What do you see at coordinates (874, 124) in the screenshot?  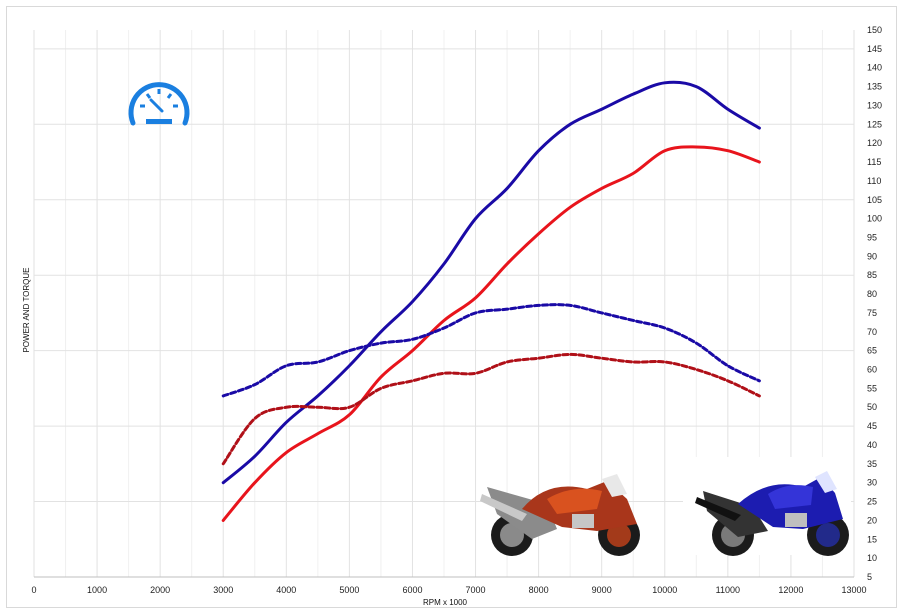 I see `y-tick-label: 125` at bounding box center [874, 124].